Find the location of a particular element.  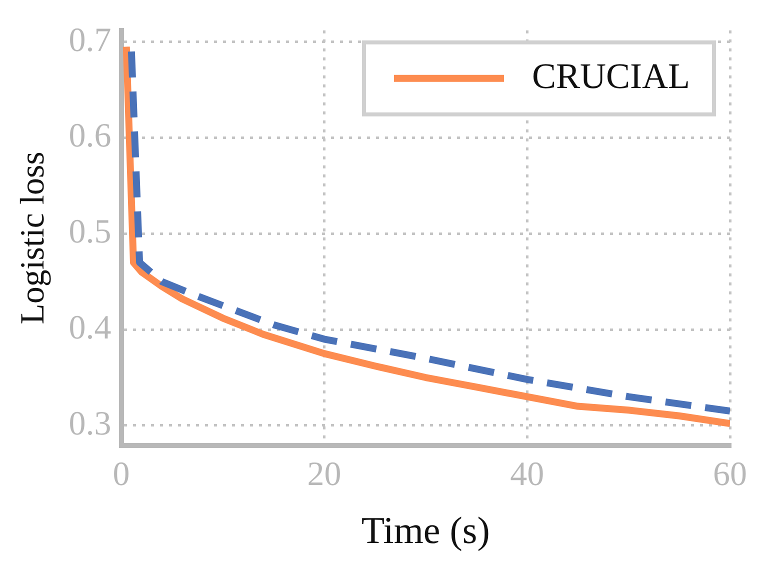

x-tick-label: 0 is located at coordinates (121, 474).